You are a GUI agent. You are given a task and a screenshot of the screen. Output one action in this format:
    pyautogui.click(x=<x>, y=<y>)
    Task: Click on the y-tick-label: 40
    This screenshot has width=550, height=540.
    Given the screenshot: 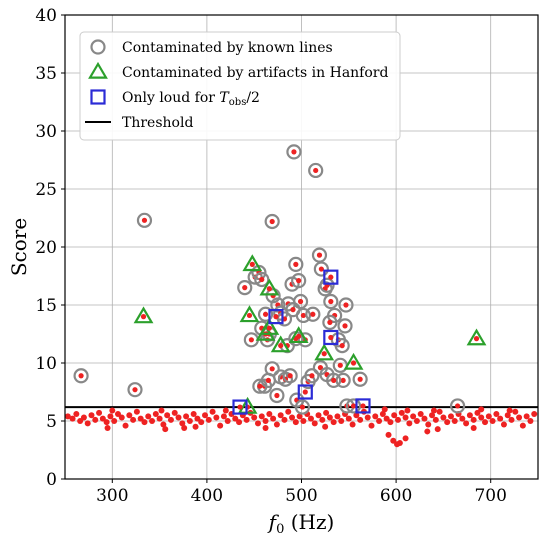 What is the action you would take?
    pyautogui.click(x=46, y=16)
    